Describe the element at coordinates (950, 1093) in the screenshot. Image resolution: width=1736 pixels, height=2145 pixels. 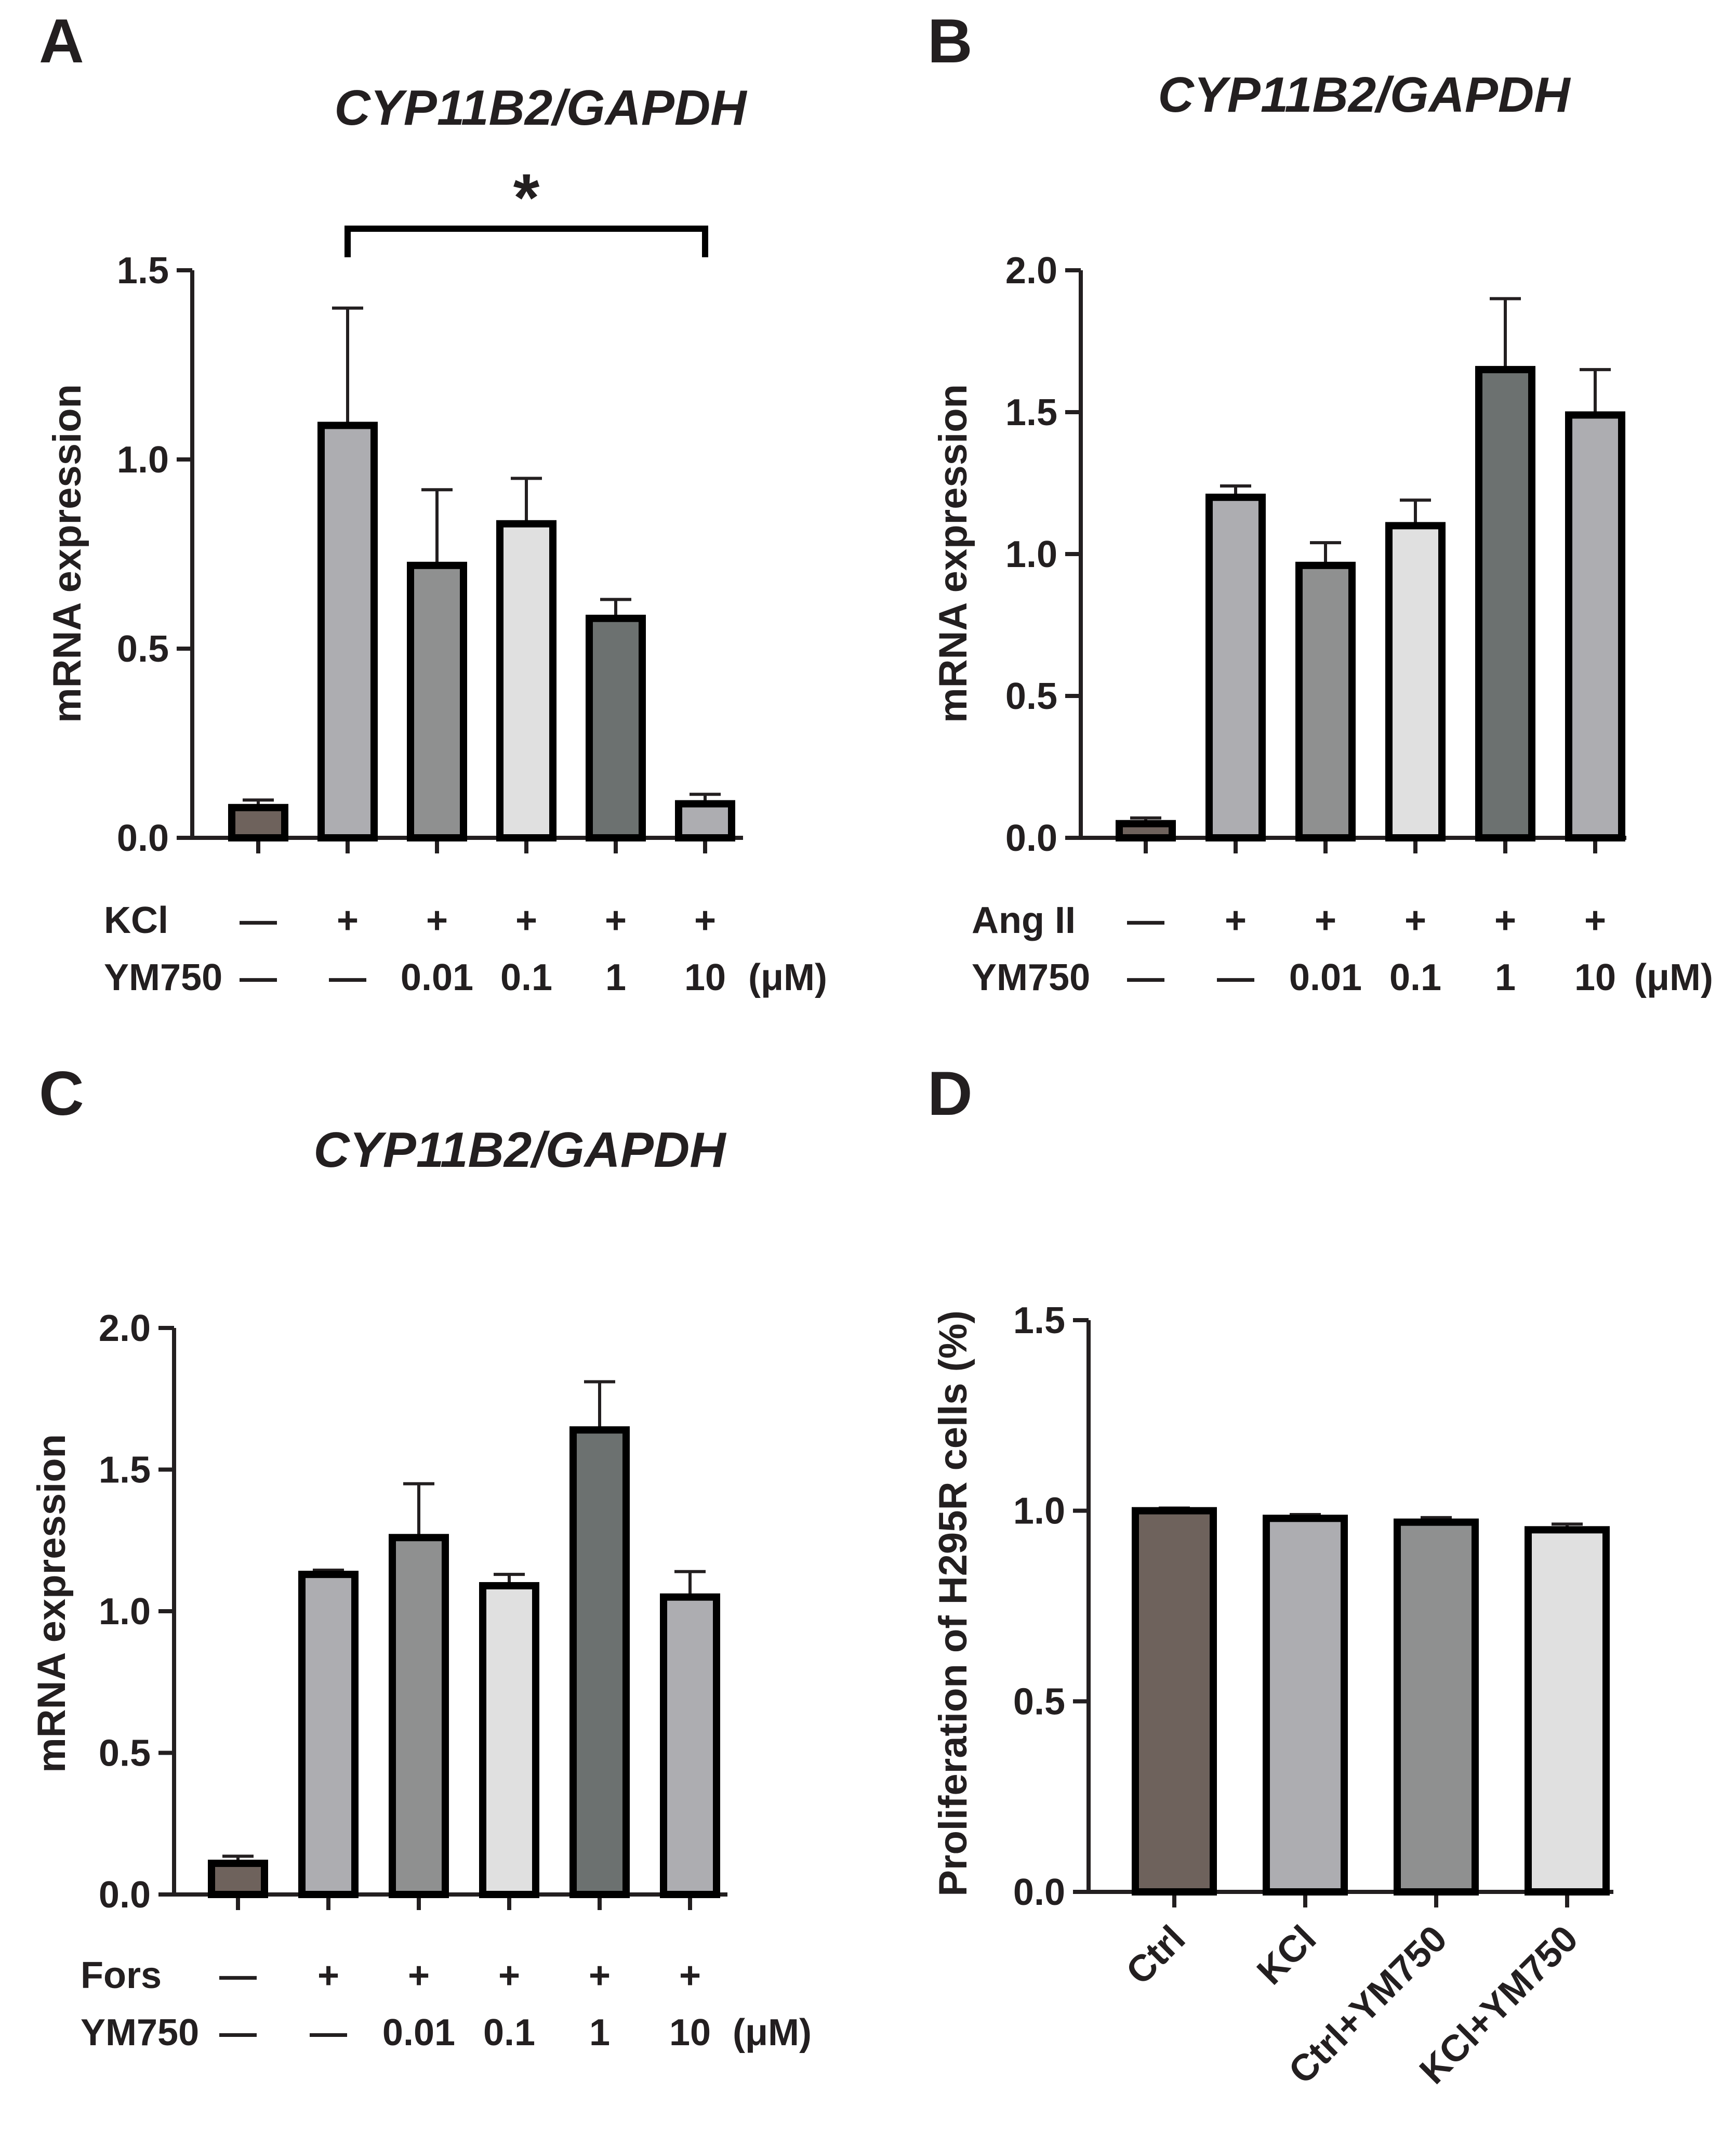
I see `panel-letter: D` at that location.